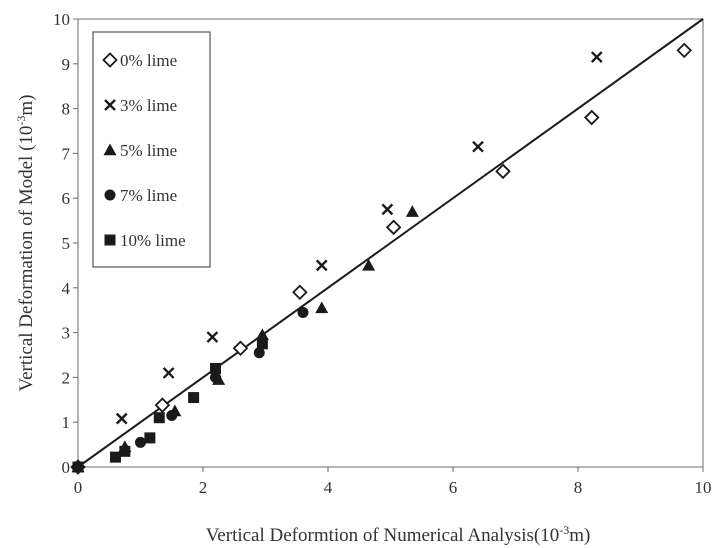  Describe the element at coordinates (61, 19) in the screenshot. I see `y-tick-label: 10` at that location.